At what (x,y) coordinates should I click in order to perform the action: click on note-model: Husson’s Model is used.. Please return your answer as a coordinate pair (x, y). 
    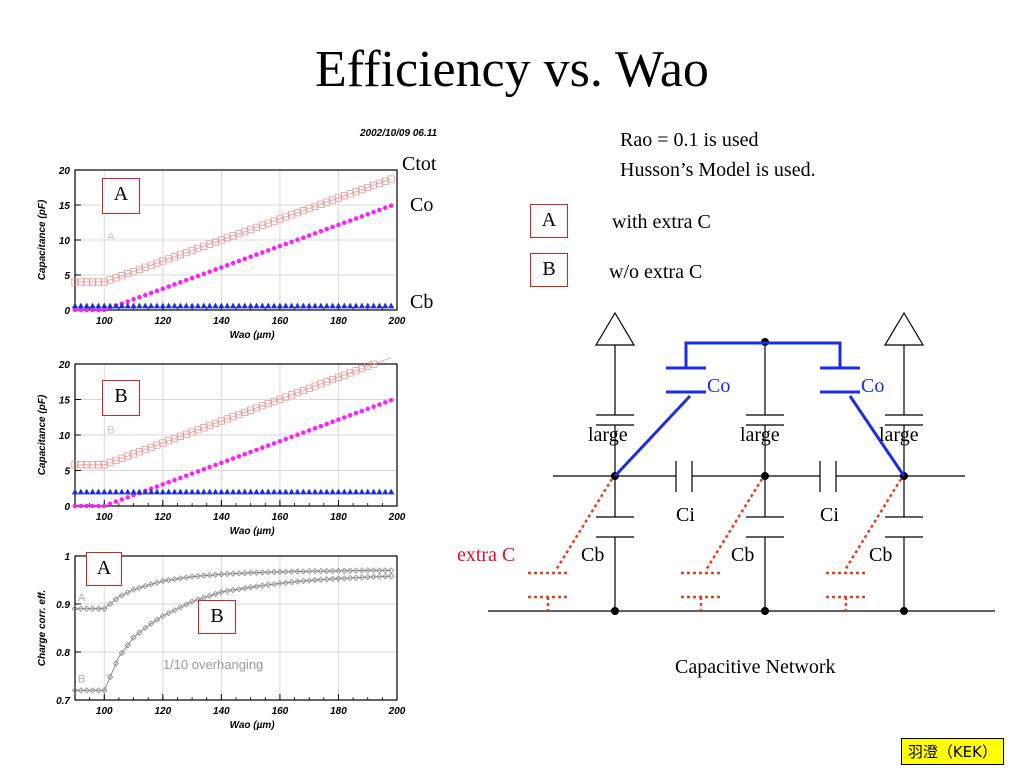
    Looking at the image, I should click on (718, 170).